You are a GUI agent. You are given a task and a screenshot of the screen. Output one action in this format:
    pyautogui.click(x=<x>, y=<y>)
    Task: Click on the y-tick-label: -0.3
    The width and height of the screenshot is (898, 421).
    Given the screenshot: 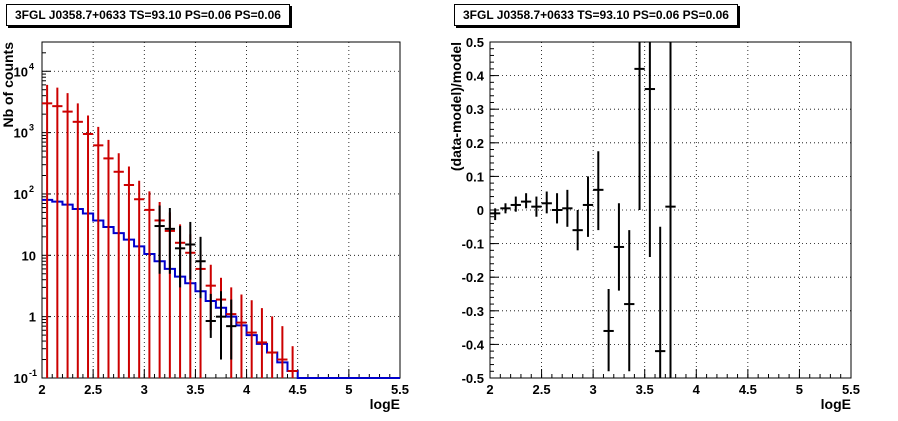 What is the action you would take?
    pyautogui.click(x=473, y=311)
    